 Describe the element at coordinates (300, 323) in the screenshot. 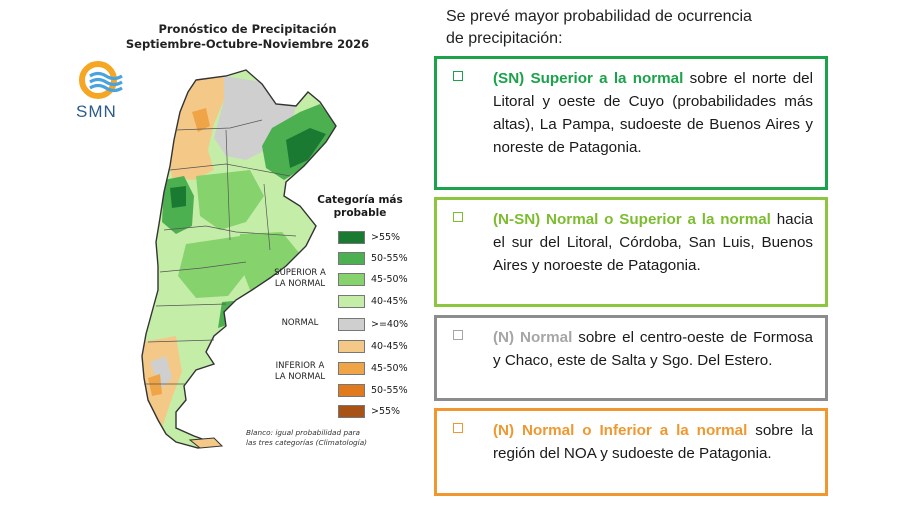

I see `legend-group-normal: NORMAL` at that location.